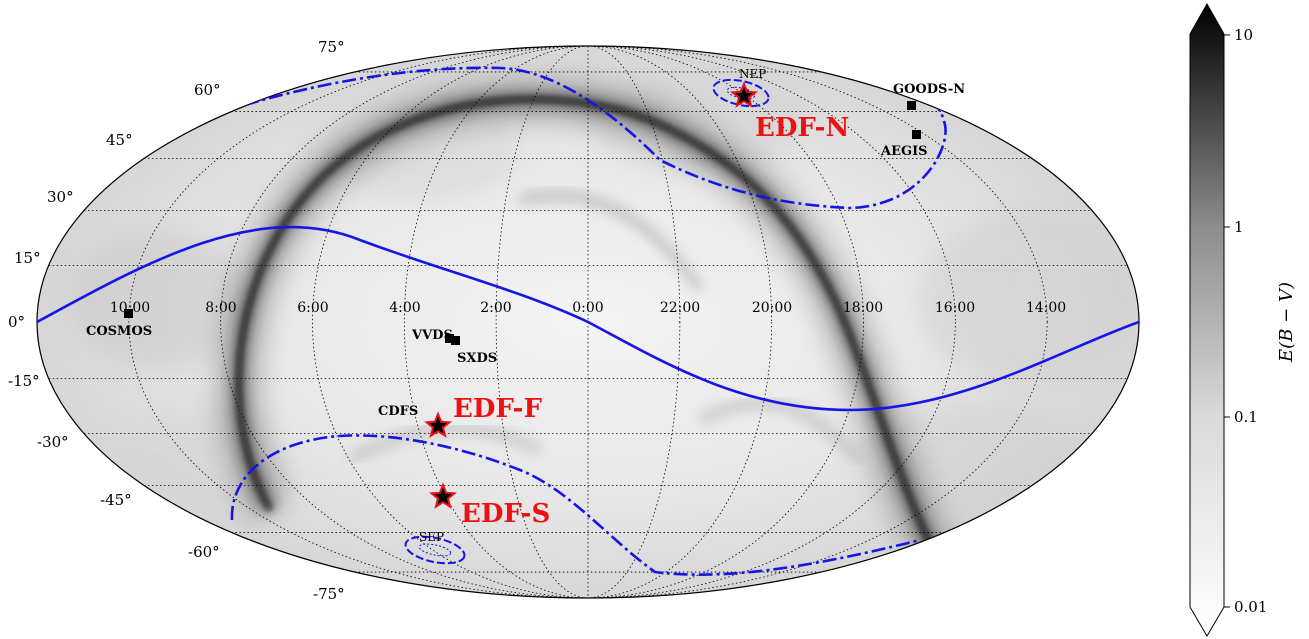 The image size is (1309, 639). I want to click on meridian-gridline, so click(588, 322).